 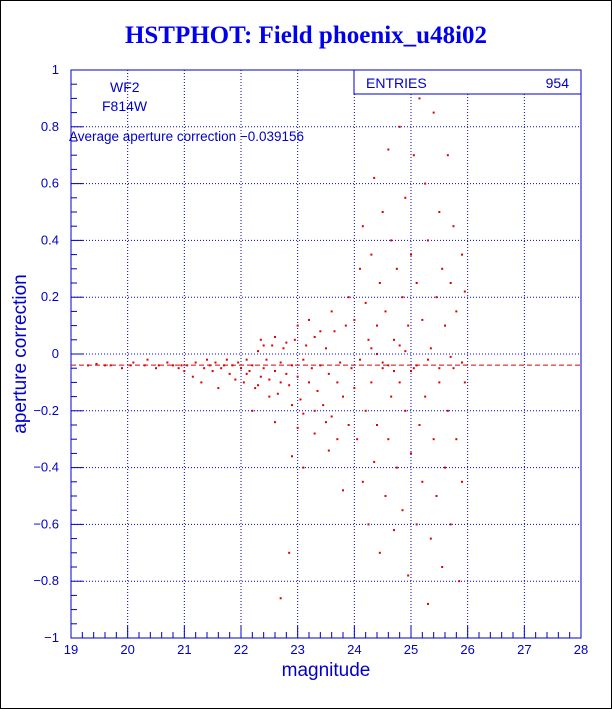 I want to click on y-tick-label: 0.2, so click(x=50, y=296).